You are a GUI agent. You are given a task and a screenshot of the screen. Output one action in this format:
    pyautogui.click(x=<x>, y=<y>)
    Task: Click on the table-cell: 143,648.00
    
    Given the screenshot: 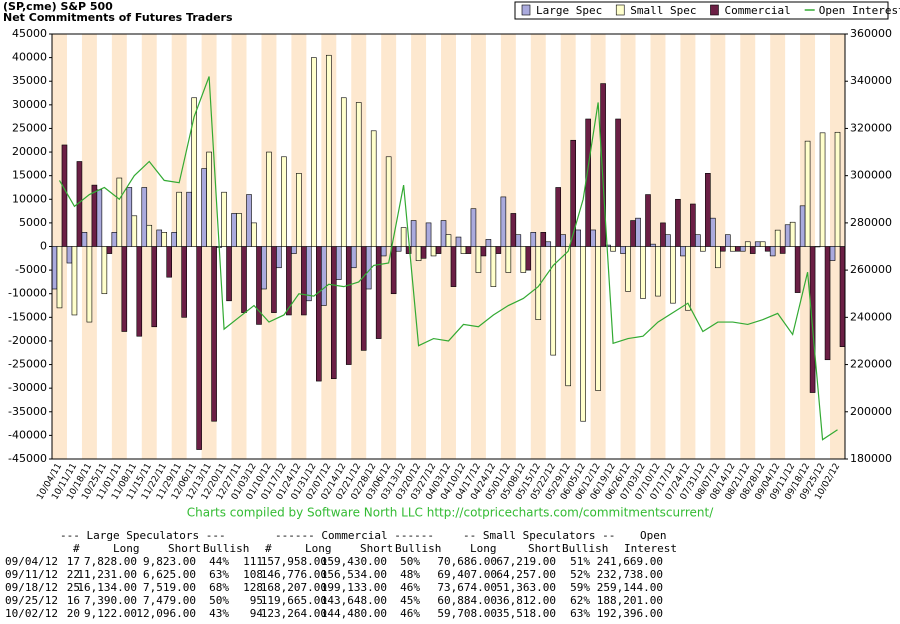 What is the action you would take?
    pyautogui.click(x=354, y=600)
    